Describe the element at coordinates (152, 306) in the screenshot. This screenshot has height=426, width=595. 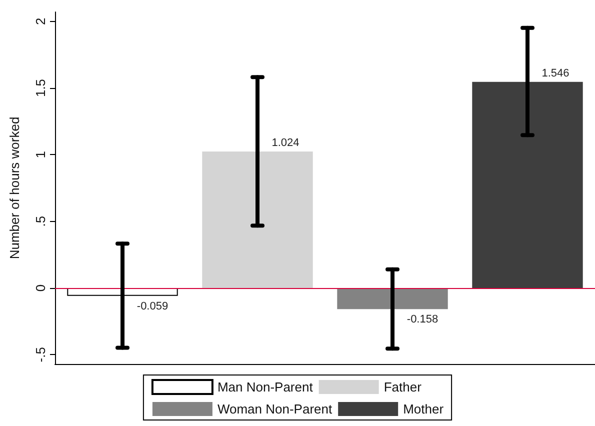
I see `data-label: -0.059` at that location.